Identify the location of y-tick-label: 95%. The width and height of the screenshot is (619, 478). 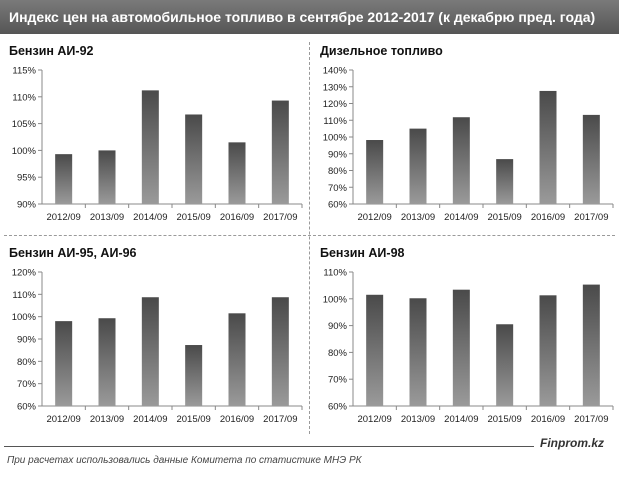
(27, 178).